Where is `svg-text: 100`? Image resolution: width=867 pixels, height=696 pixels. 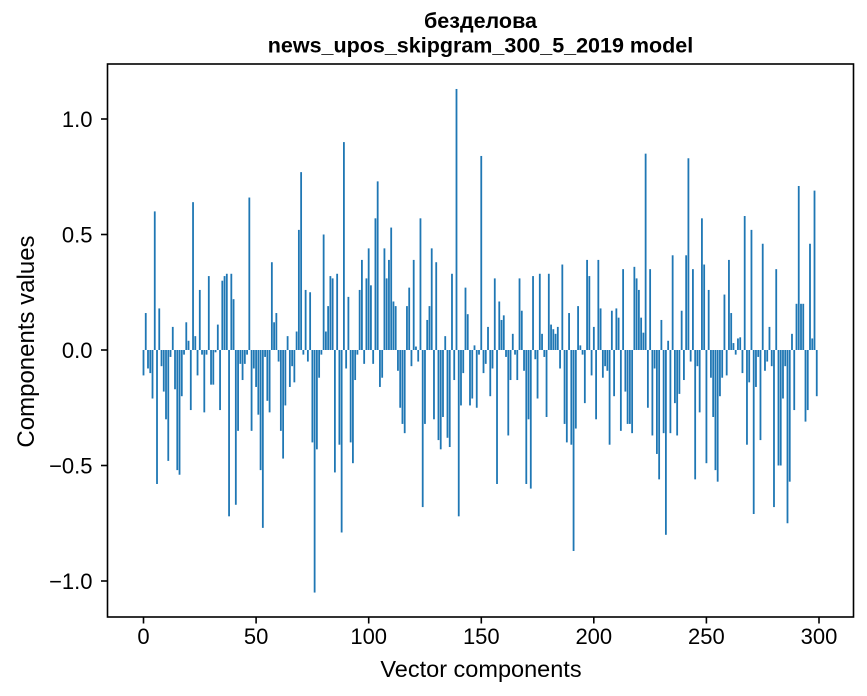
svg-text: 100 is located at coordinates (368, 636).